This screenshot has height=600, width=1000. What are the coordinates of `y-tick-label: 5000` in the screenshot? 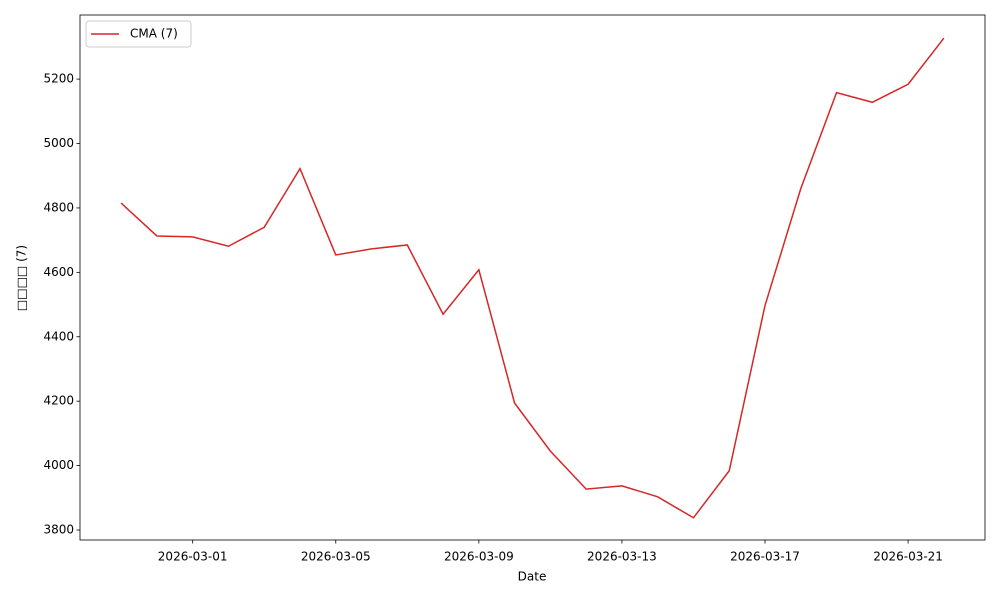 It's located at (58, 143).